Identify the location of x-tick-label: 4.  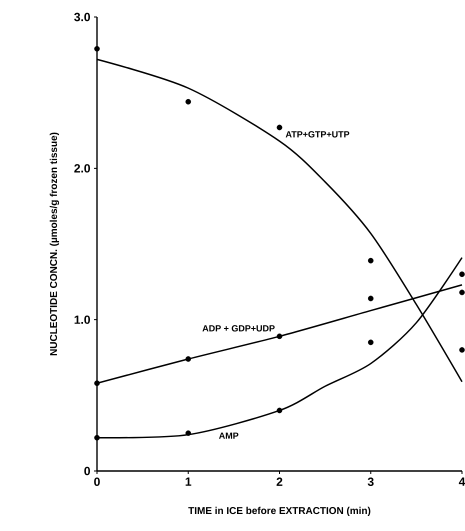
(461, 482).